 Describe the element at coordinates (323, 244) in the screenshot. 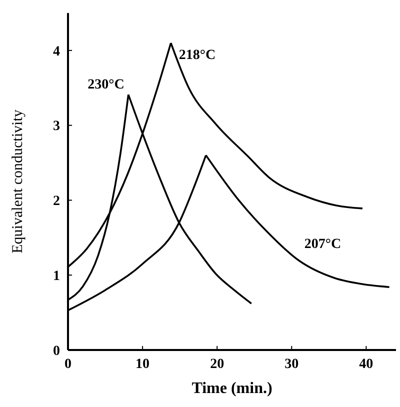

I see `series-label: 207°C` at that location.